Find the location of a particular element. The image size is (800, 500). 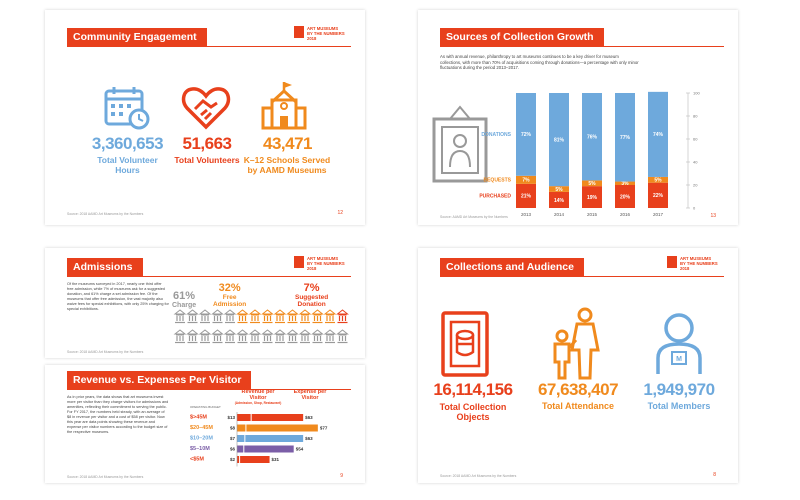

volunteer-hours-value: 3,360,653 is located at coordinates (127, 143).